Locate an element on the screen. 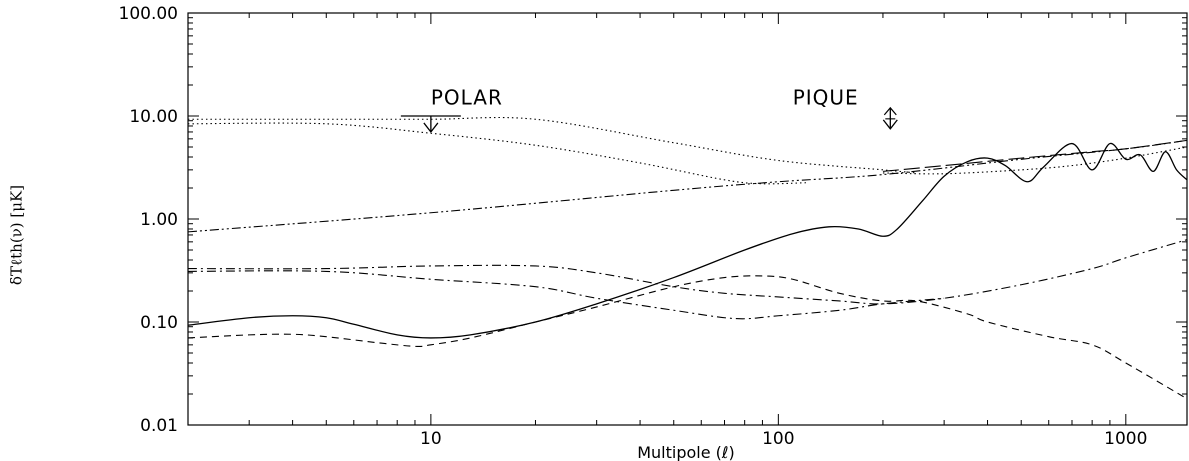 This screenshot has height=461, width=1189. series-line-7-dotted is located at coordinates (552, 145).